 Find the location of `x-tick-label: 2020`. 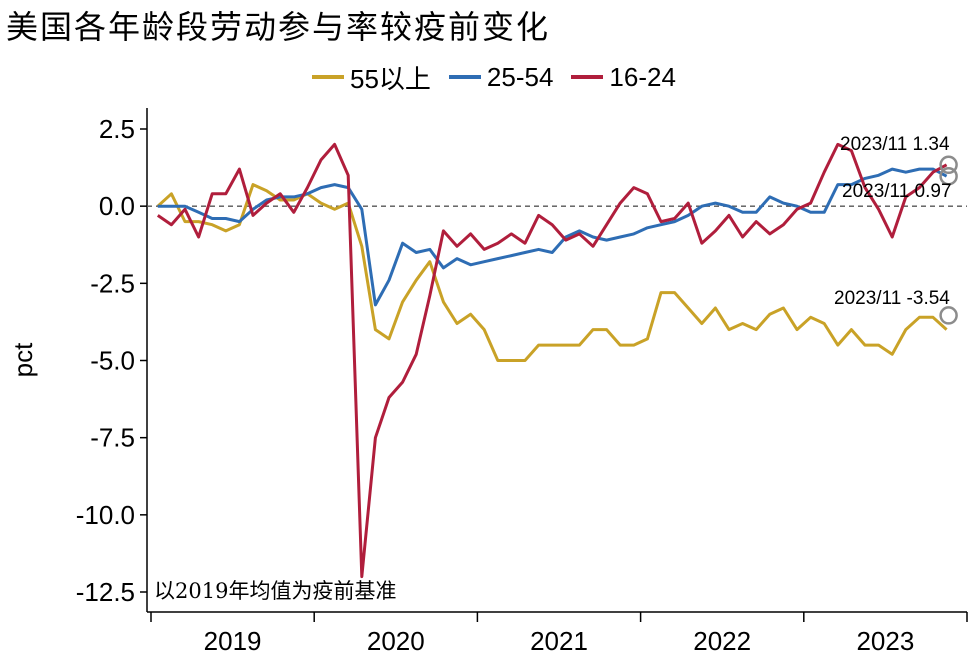

x-tick-label: 2020 is located at coordinates (396, 641).